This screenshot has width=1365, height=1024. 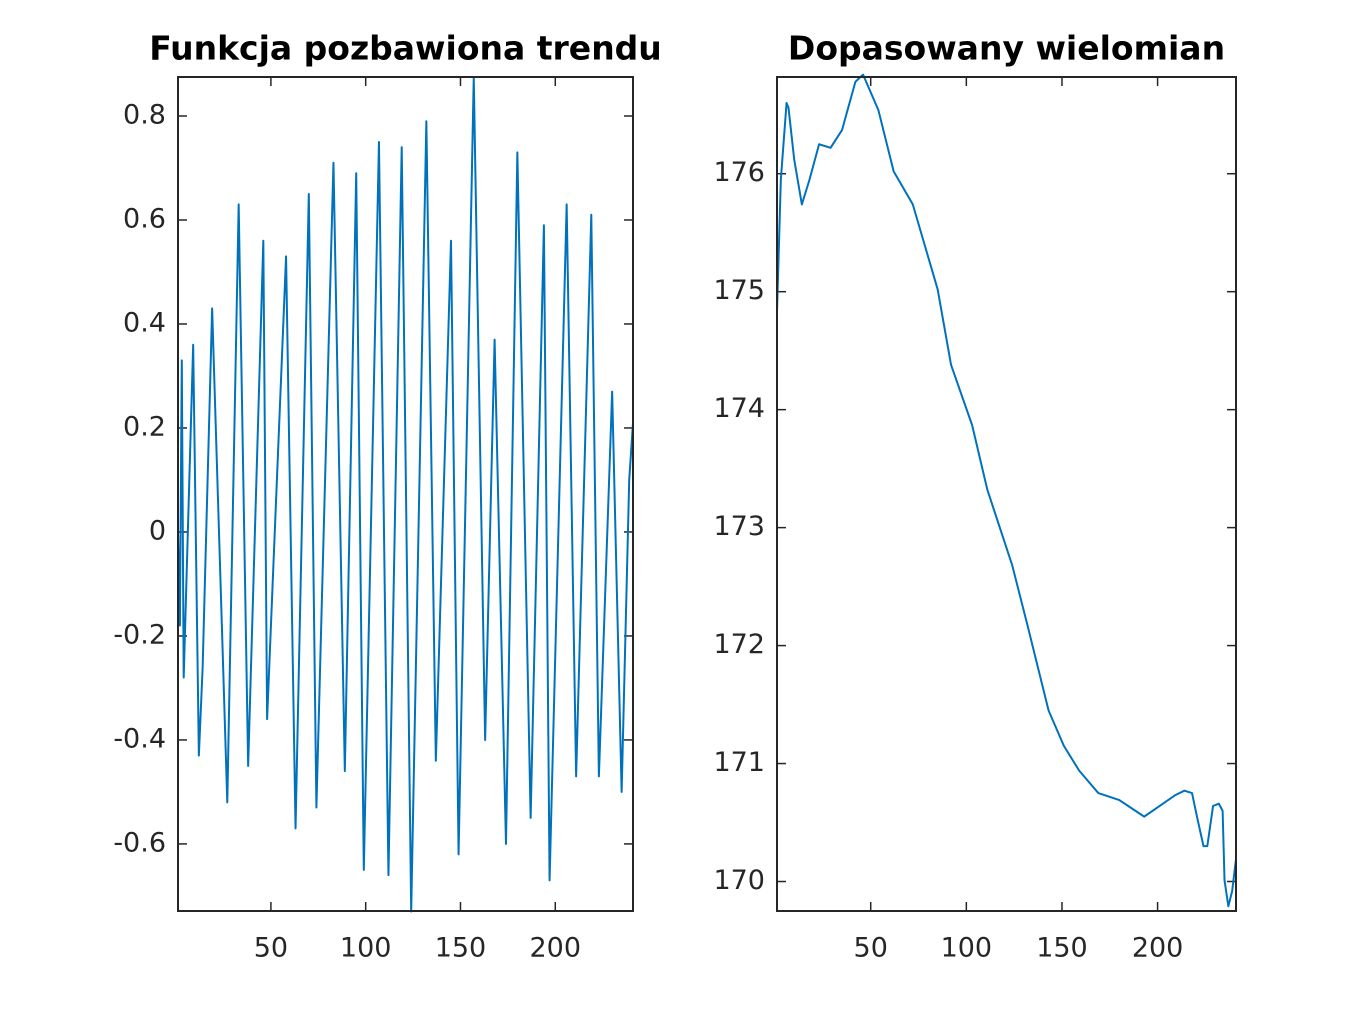 What do you see at coordinates (144, 218) in the screenshot?
I see `y-tick-label: 0.6` at bounding box center [144, 218].